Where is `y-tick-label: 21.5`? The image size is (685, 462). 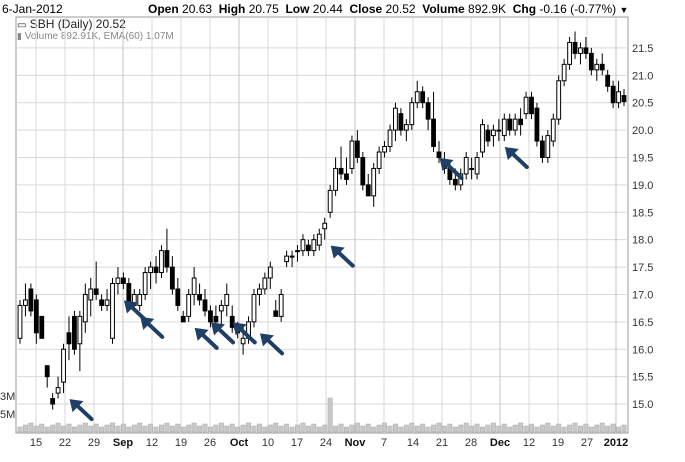
y-tick-label: 21.5 is located at coordinates (642, 49).